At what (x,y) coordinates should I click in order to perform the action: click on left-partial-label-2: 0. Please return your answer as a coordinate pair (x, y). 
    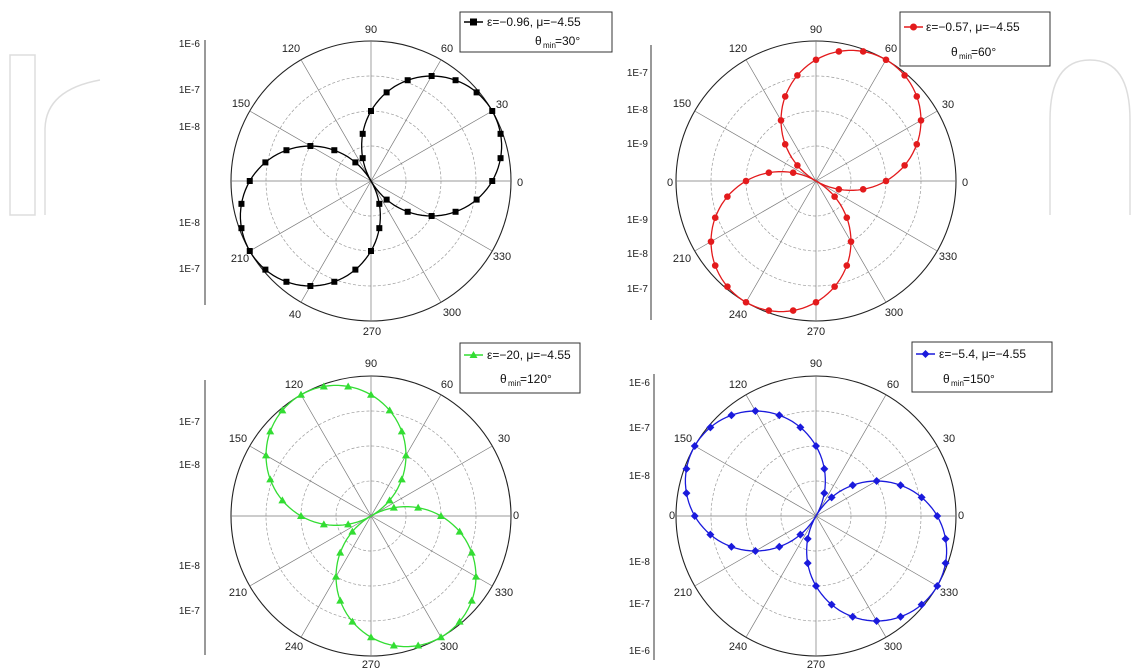
    Looking at the image, I should click on (670, 183).